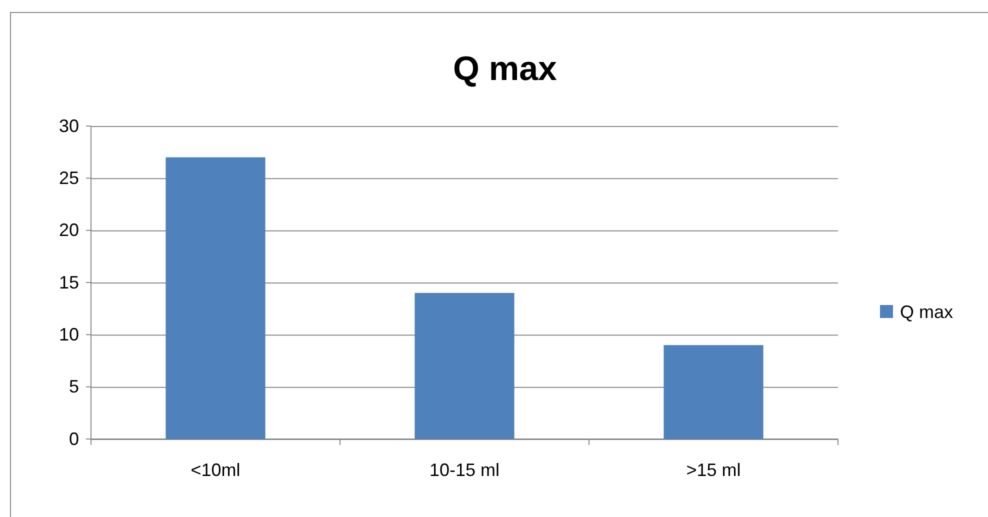 The width and height of the screenshot is (988, 517). What do you see at coordinates (73, 386) in the screenshot?
I see `y-tick-label: 5` at bounding box center [73, 386].